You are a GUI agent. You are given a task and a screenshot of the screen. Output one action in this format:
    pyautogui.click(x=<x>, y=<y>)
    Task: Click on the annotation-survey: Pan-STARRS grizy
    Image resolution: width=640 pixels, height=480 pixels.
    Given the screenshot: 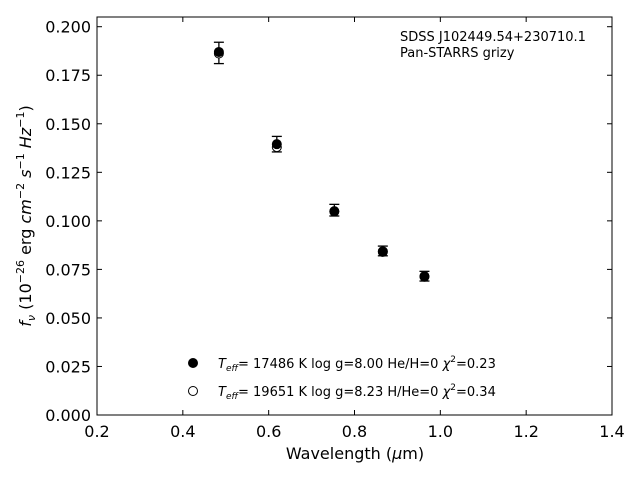 What is the action you would take?
    pyautogui.click(x=457, y=53)
    